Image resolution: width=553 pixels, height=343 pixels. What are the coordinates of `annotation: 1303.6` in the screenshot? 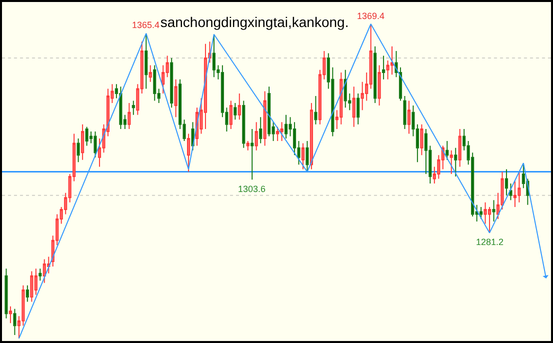 It's located at (252, 189).